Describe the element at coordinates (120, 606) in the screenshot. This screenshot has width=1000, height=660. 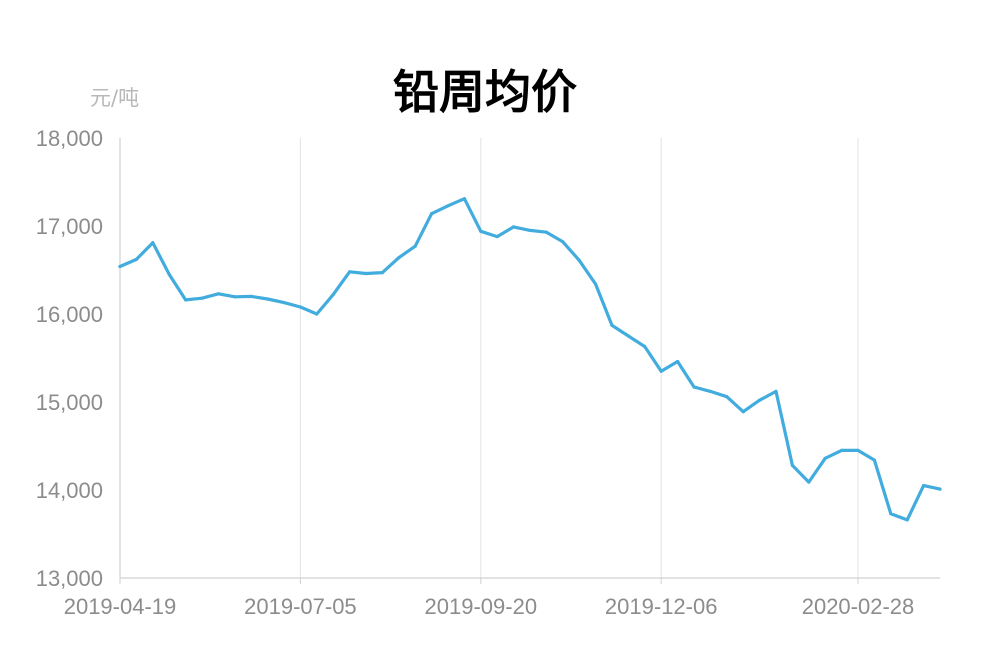
I see `x-tick-label: 2019-04-19` at that location.